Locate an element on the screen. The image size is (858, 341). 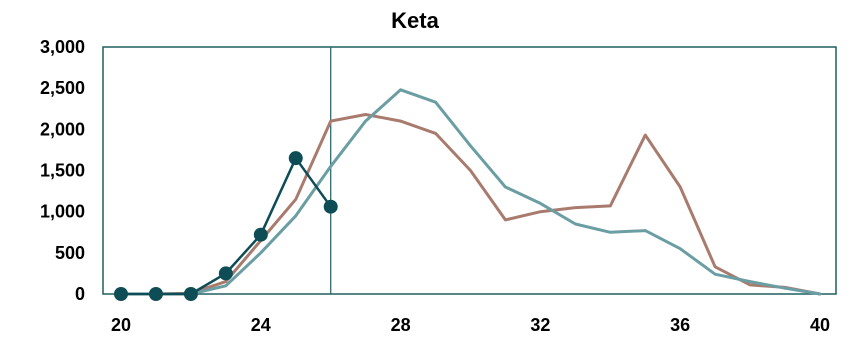
chart-title: Keta is located at coordinates (415, 20).